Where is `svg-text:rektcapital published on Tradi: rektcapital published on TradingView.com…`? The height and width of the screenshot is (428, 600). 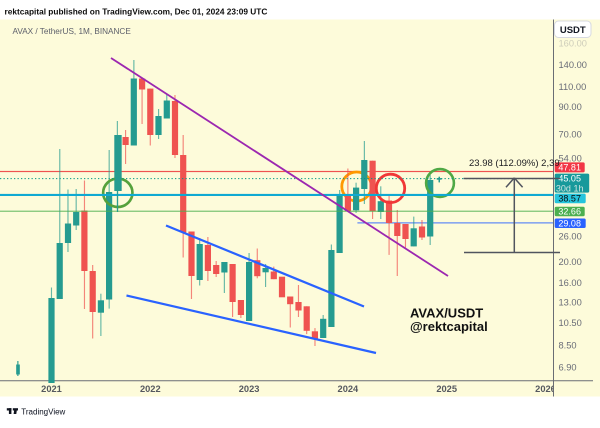
svg-text:rektcapital published on Tradi: rektcapital published on TradingView.com… is located at coordinates (136, 12).